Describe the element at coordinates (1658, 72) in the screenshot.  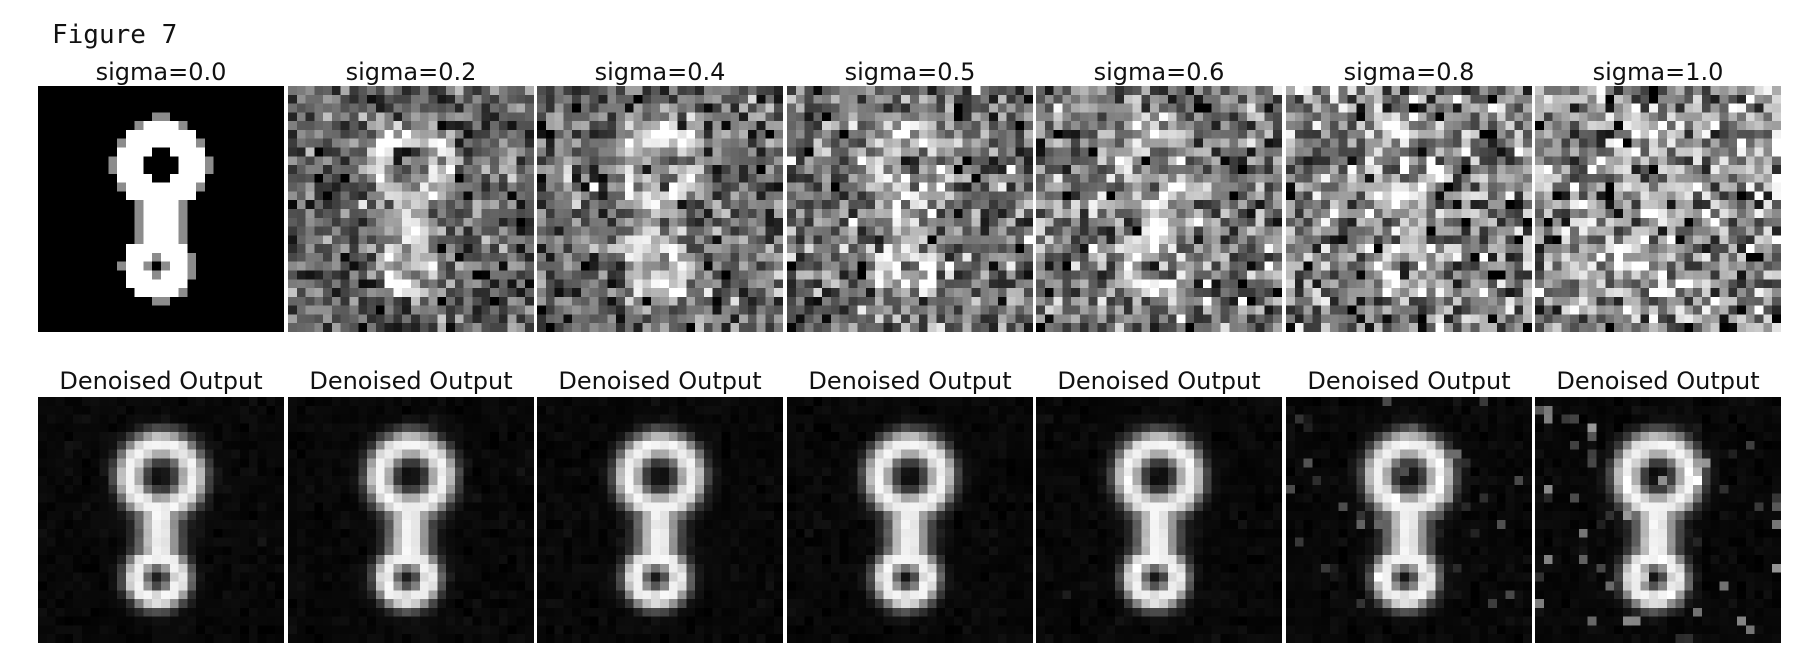
I see `noisy-title-6: sigma=1.0` at that location.